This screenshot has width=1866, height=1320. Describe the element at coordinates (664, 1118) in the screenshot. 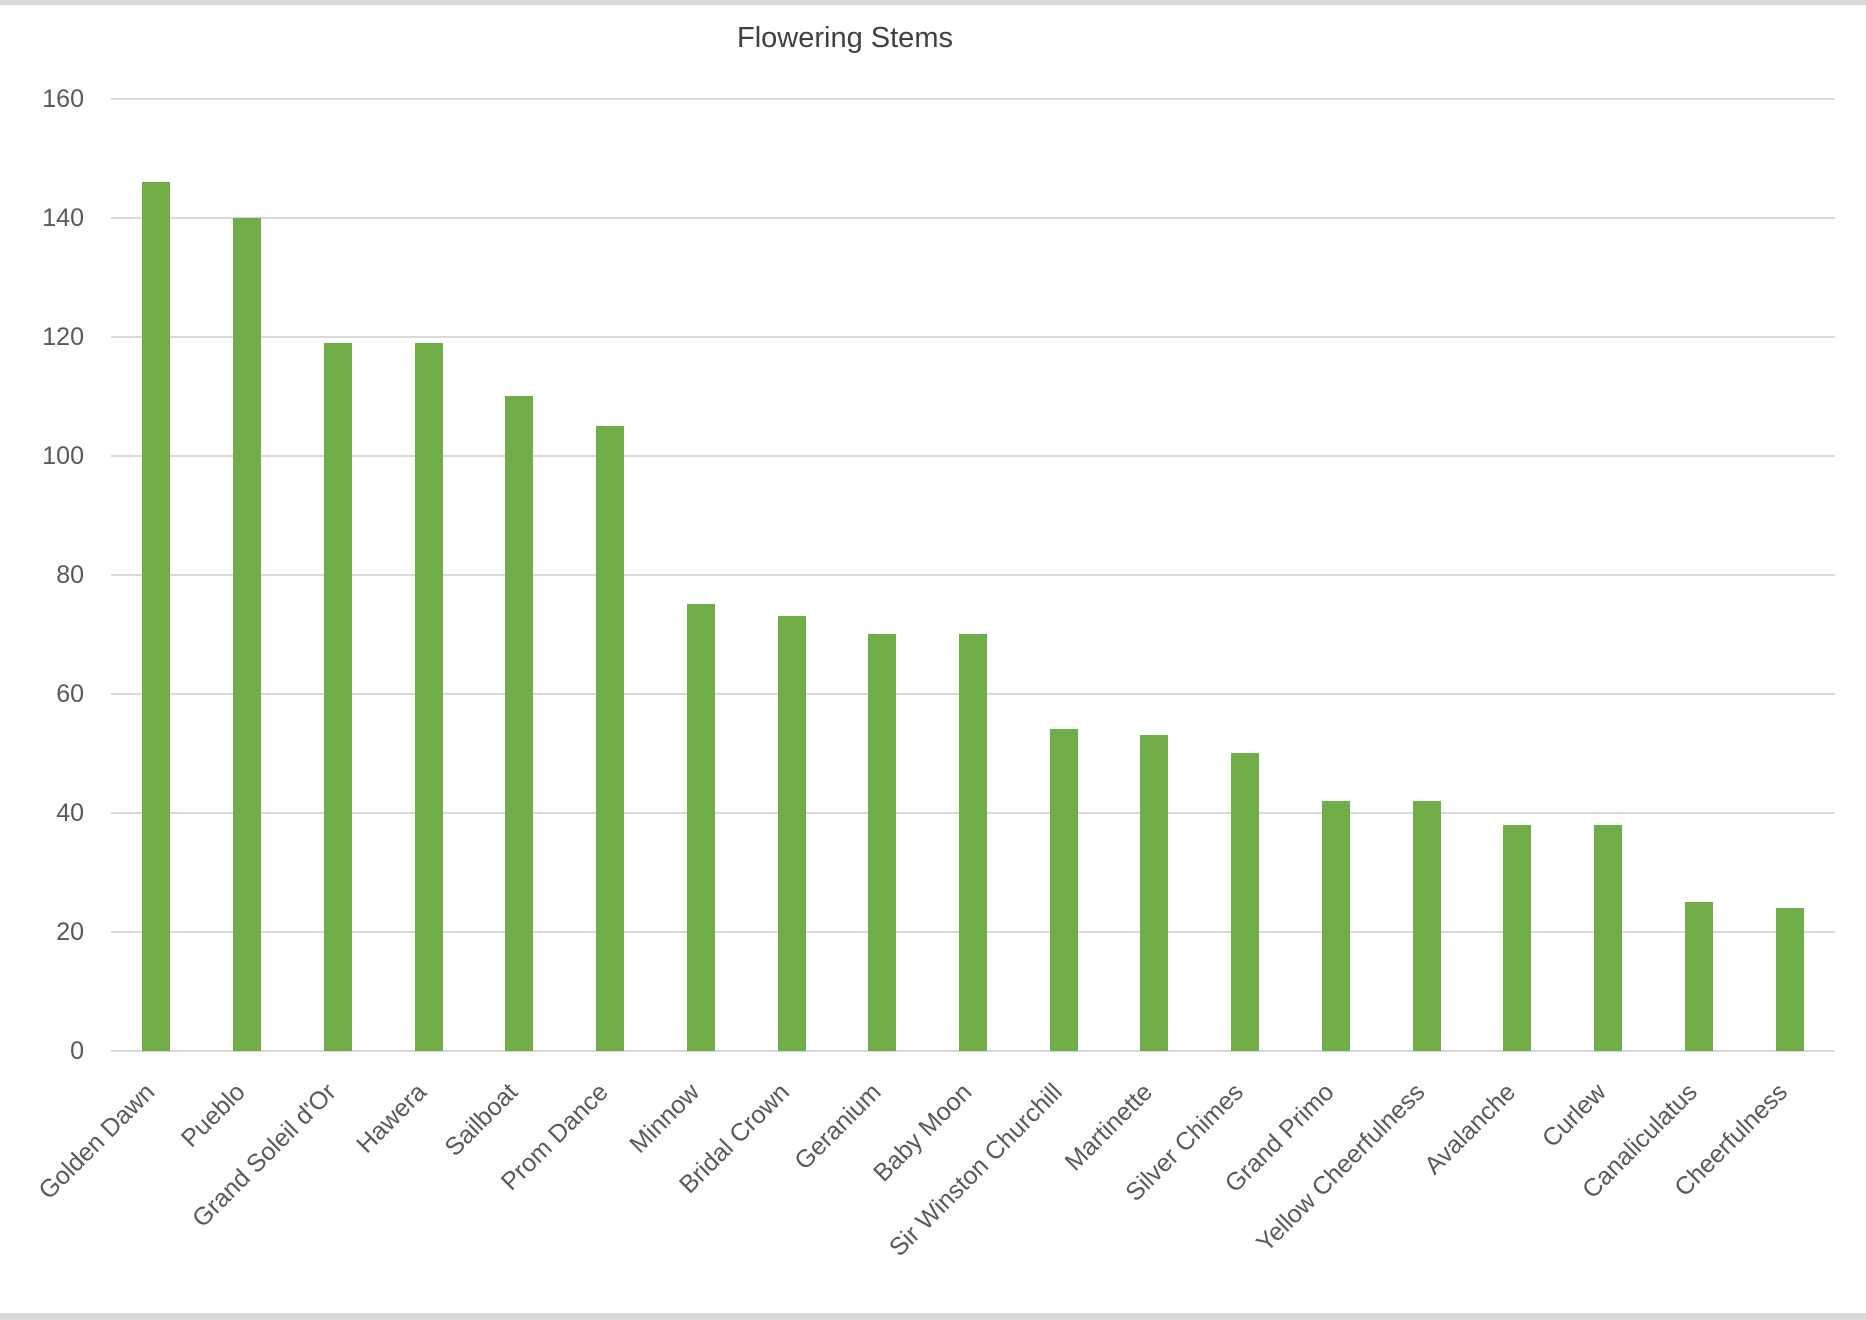

I see `x-axis-label-minnow: Minnow` at that location.